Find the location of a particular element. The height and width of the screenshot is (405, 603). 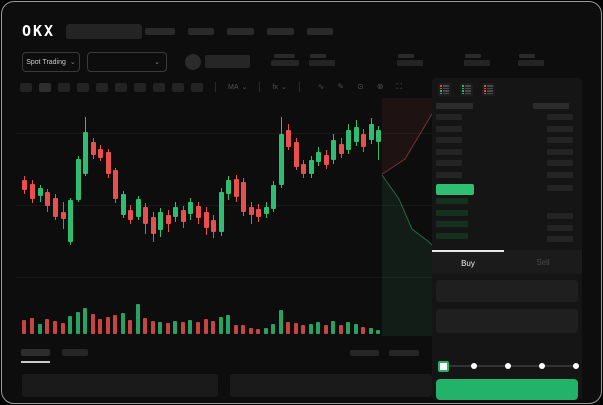

depth-chart is located at coordinates (407, 217).